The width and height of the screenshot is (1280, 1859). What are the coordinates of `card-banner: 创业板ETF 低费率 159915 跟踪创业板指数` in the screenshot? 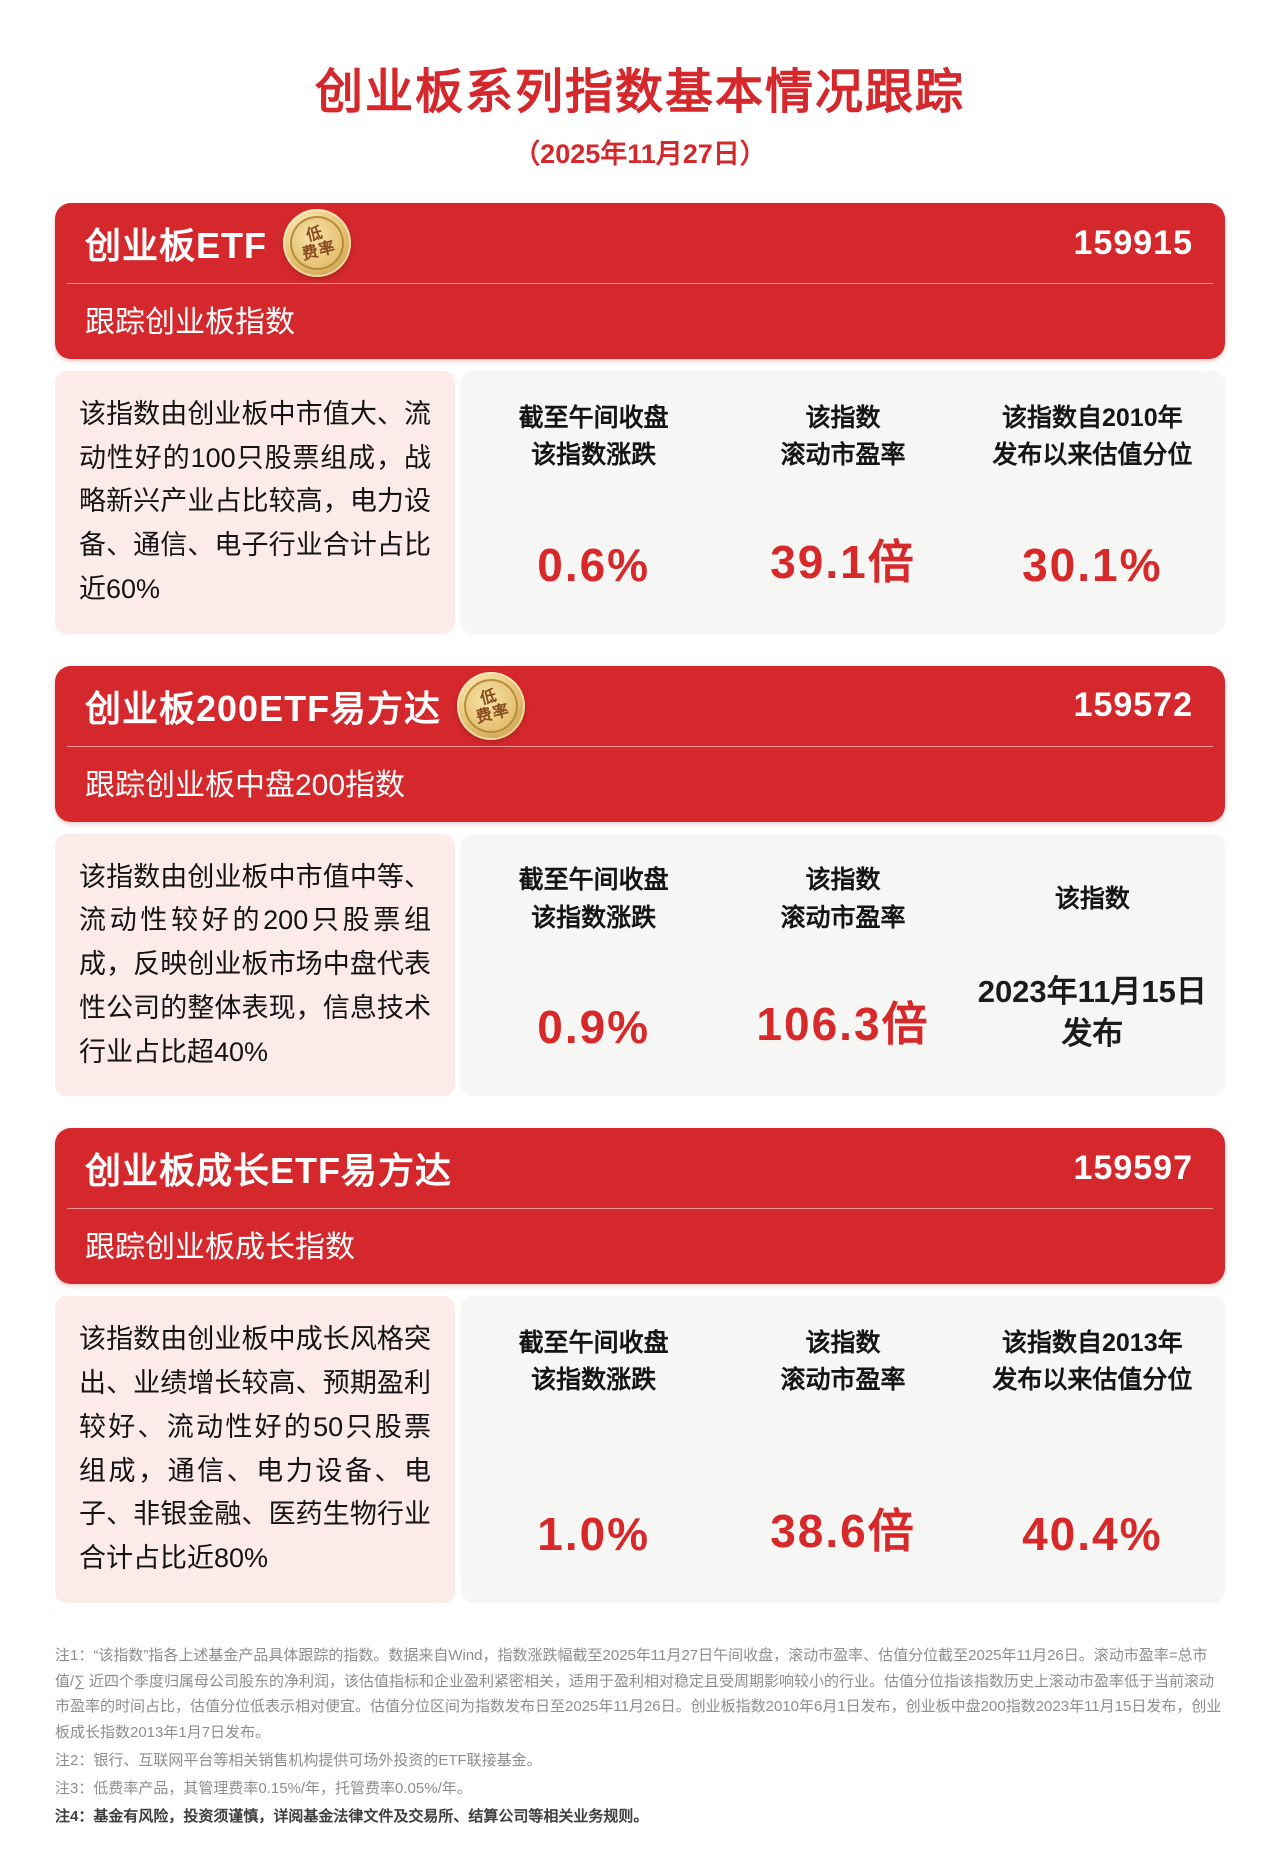 It's located at (640, 281).